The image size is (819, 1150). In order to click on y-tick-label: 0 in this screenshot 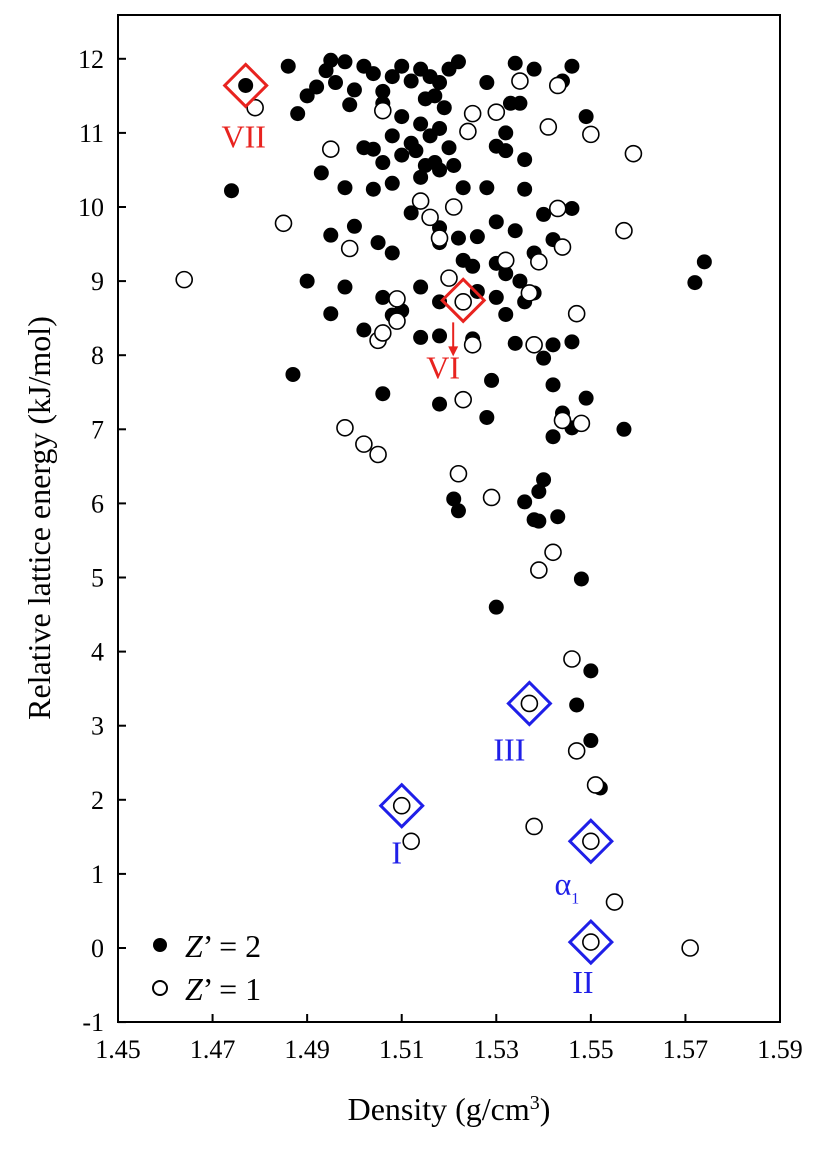, I will do `click(97, 948)`.